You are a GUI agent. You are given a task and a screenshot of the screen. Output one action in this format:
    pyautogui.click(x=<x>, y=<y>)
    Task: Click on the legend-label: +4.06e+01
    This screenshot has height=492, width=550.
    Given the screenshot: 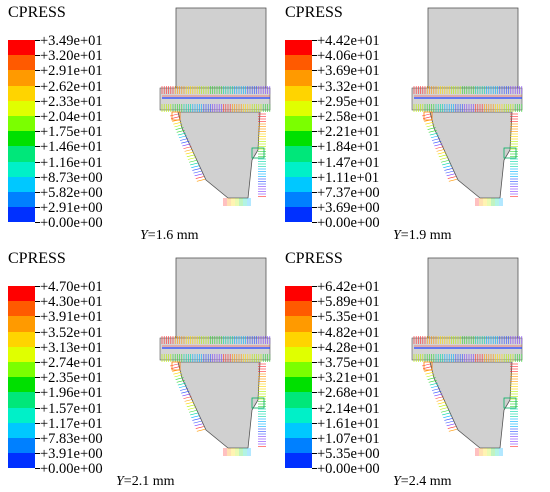 What is the action you would take?
    pyautogui.click(x=348, y=56)
    